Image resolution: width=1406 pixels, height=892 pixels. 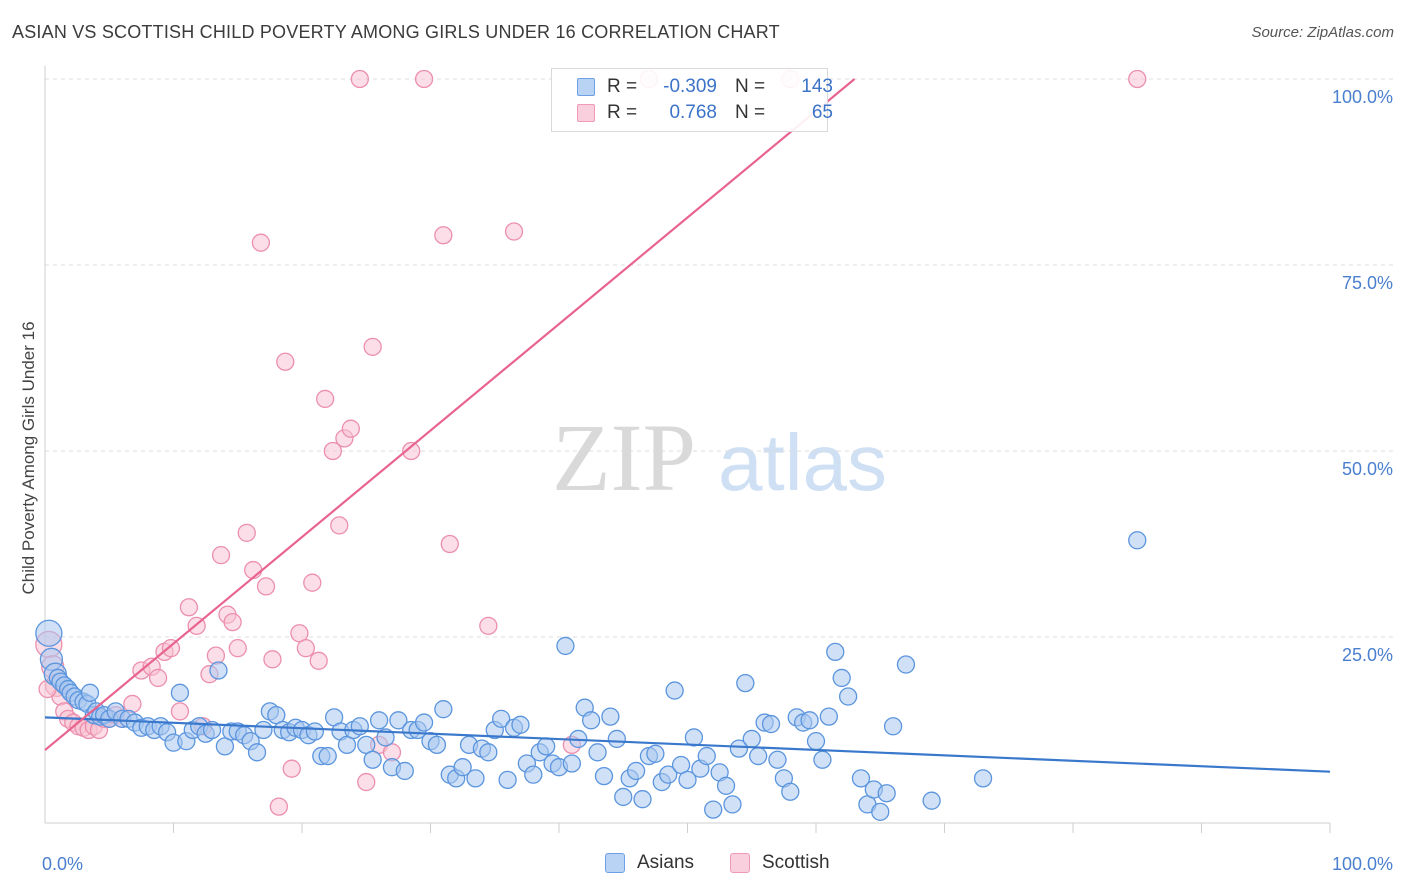 I want to click on legend-item-scottish: Scottish, so click(x=780, y=863).